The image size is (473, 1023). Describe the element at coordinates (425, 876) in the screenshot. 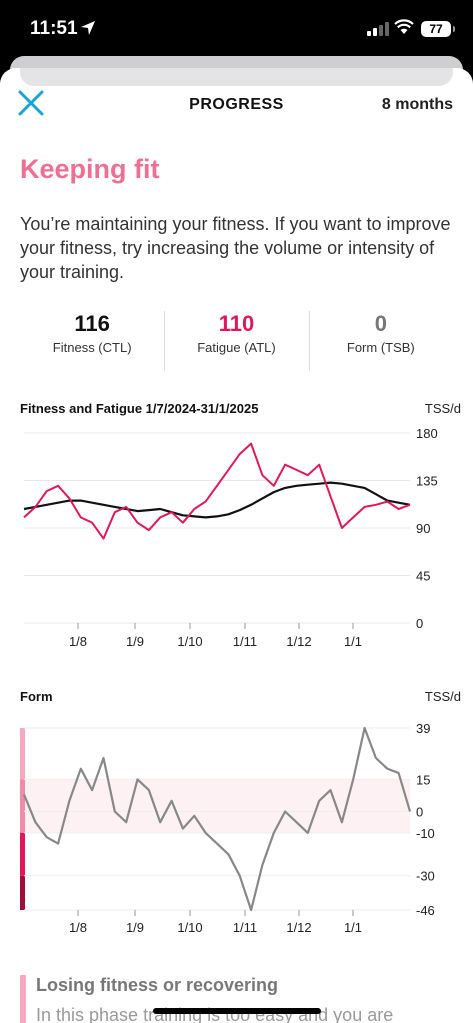

I see `y-tick-label: -30` at that location.